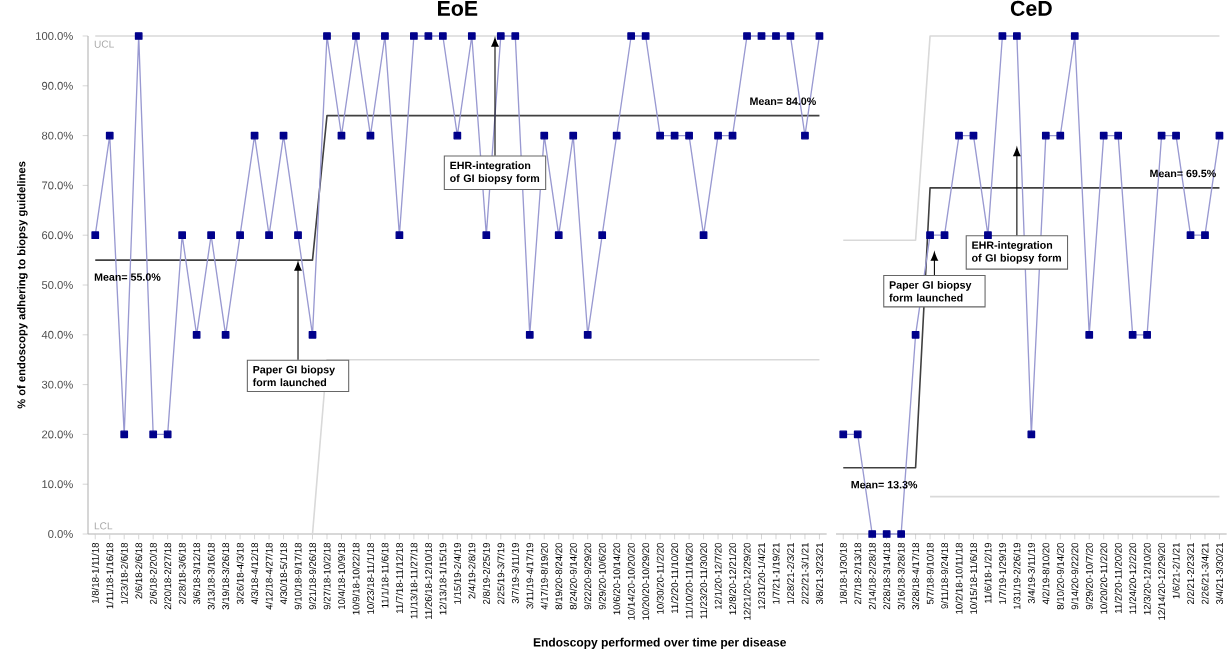 Image resolution: width=1232 pixels, height=664 pixels. What do you see at coordinates (458, 8) in the screenshot?
I see `chart-title: EoE` at bounding box center [458, 8].